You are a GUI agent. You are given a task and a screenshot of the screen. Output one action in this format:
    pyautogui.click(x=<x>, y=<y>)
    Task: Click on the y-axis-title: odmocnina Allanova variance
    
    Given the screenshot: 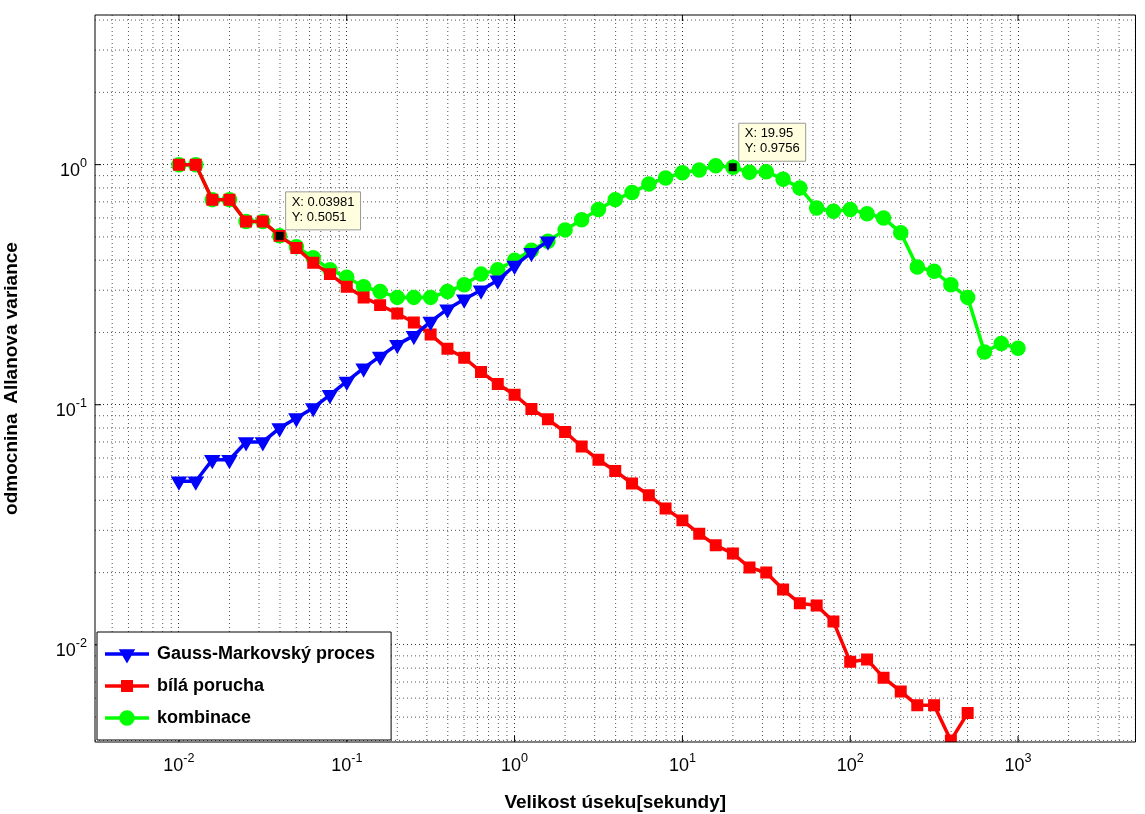 What is the action you would take?
    pyautogui.click(x=10, y=378)
    